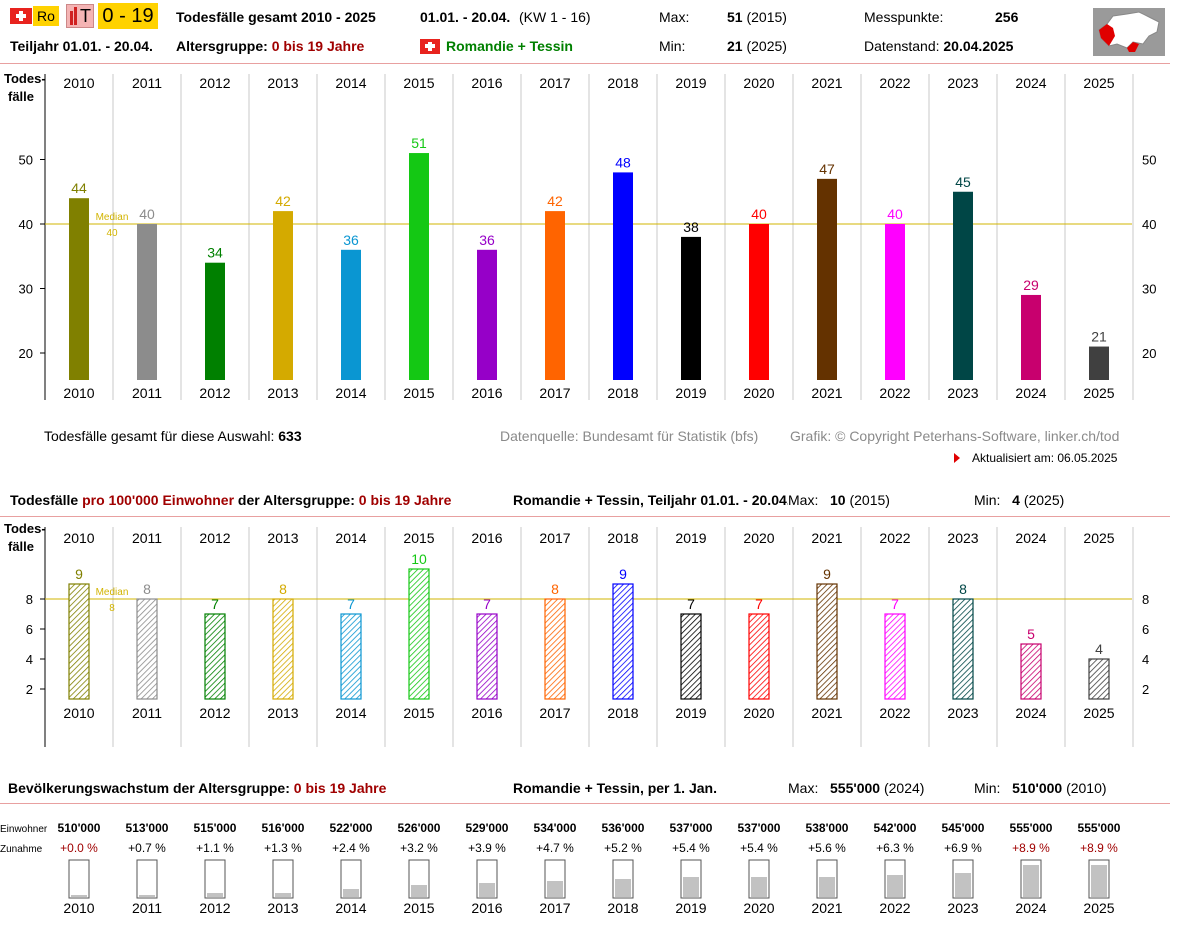 This screenshot has height=930, width=1190. Describe the element at coordinates (690, 393) in the screenshot. I see `x-tick-label: 2019` at that location.